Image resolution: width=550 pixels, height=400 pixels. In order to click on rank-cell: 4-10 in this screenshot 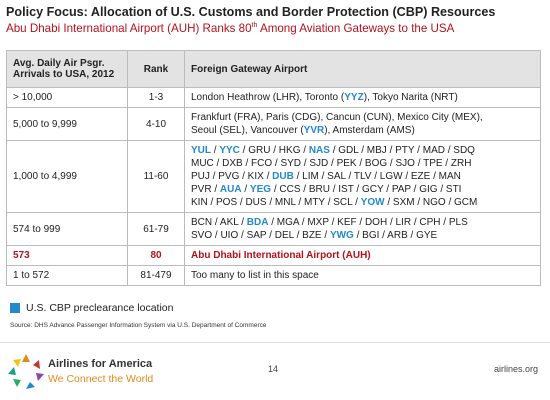, I will do `click(156, 124)`.